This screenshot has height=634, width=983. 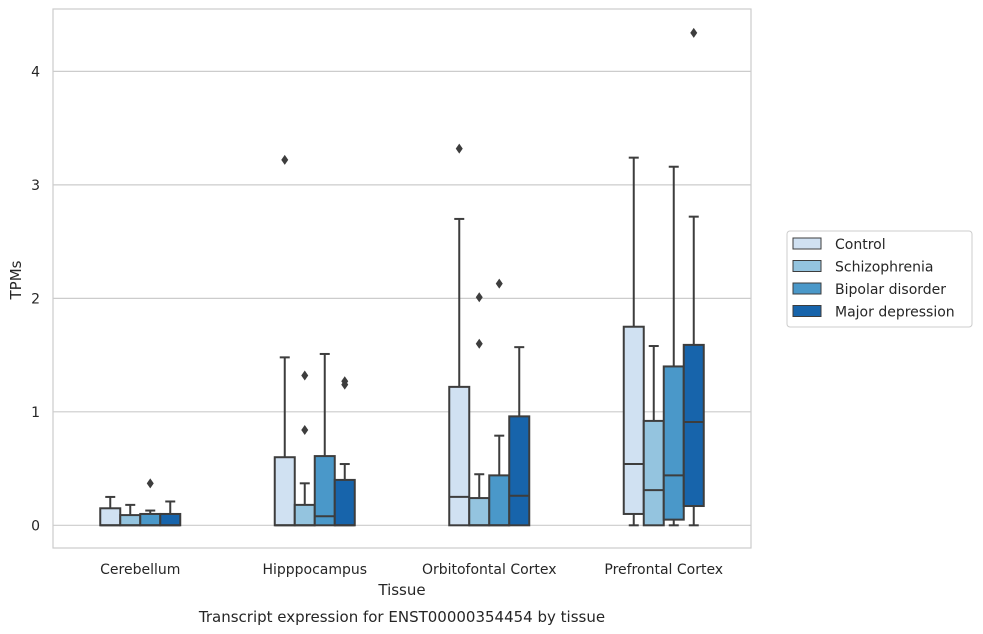 I want to click on x-tick-label: Cerebellum, so click(x=140, y=570).